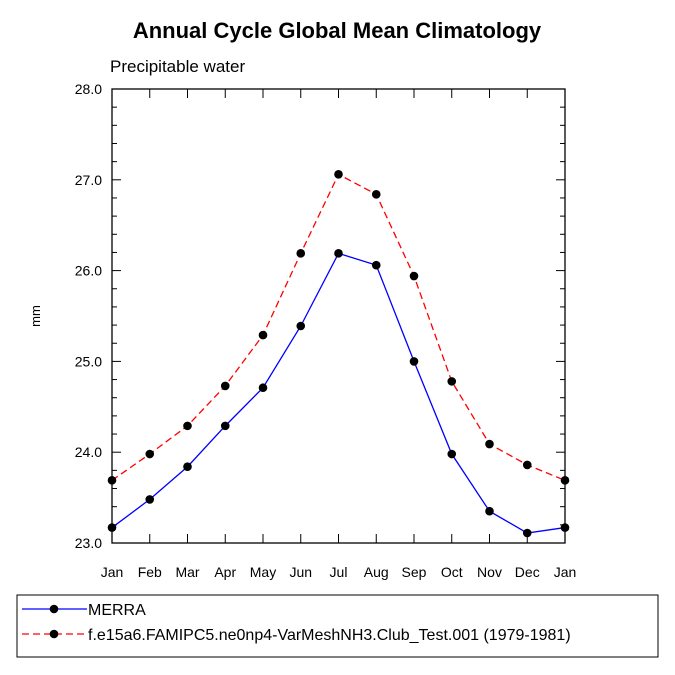 The image size is (675, 675). What do you see at coordinates (376, 572) in the screenshot?
I see `x-tick-label: Aug` at bounding box center [376, 572].